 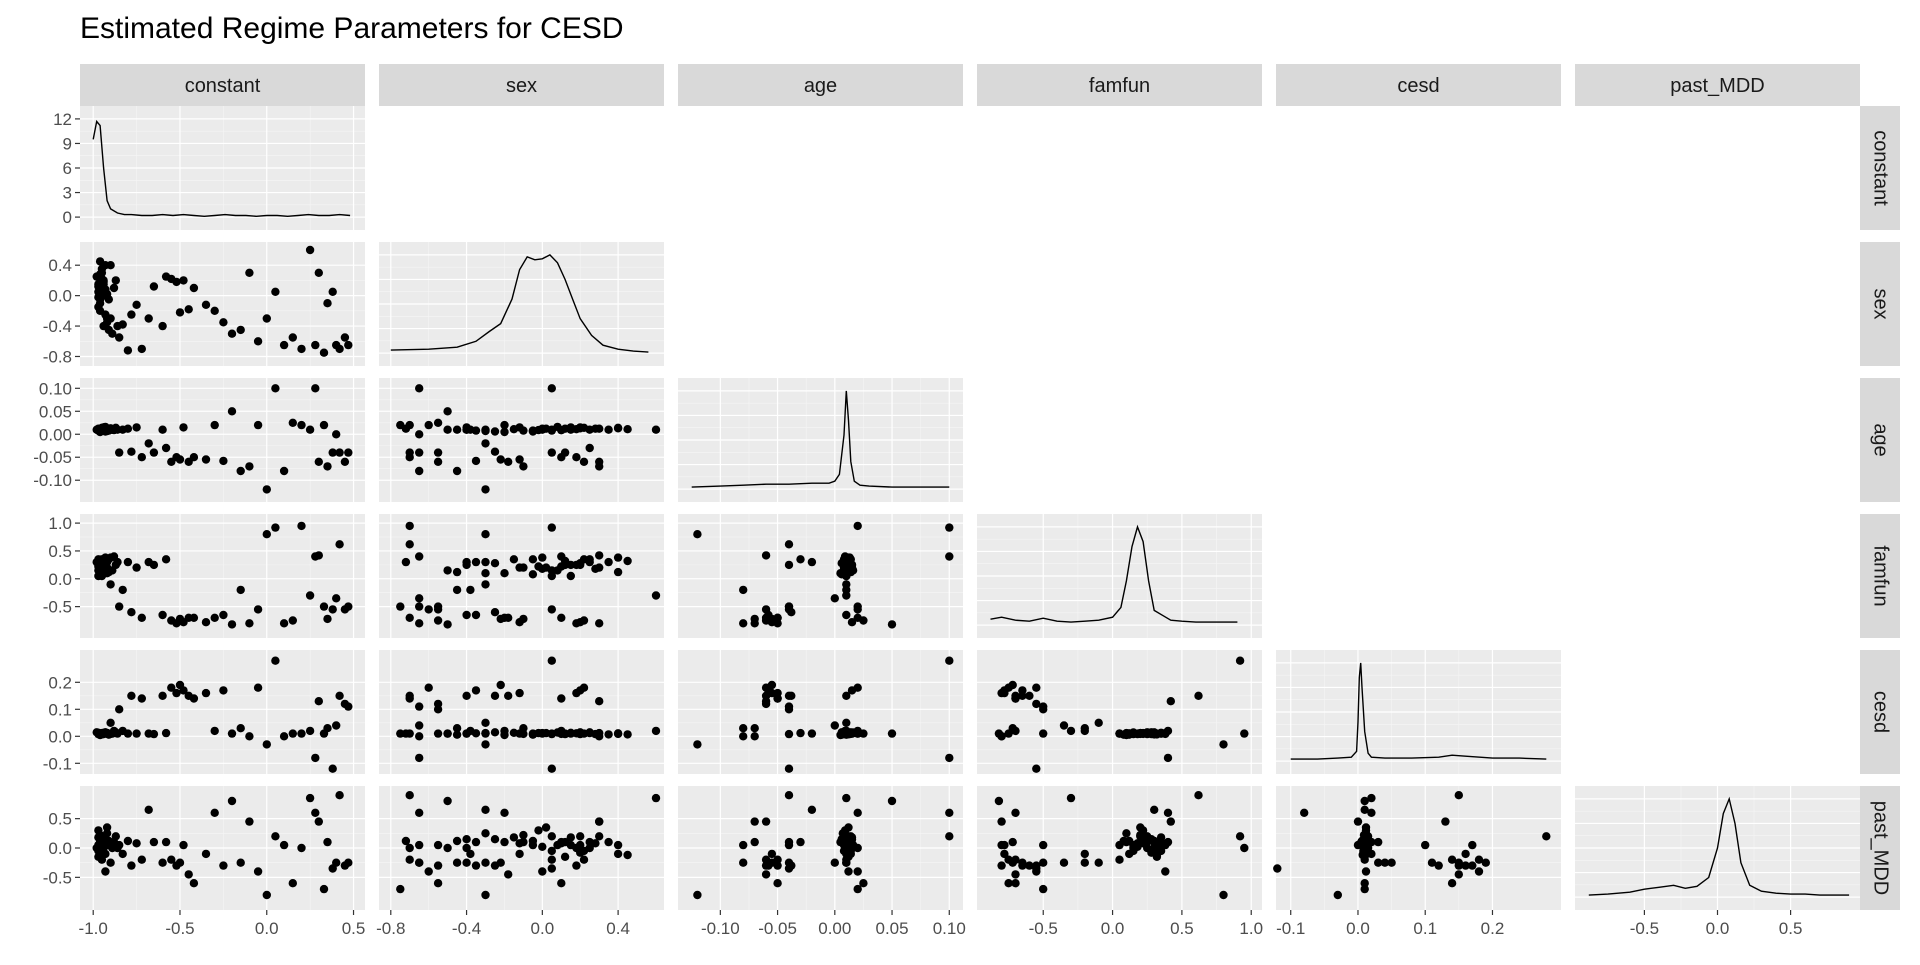 I want to click on y-tick-label: 12, so click(x=62, y=119).